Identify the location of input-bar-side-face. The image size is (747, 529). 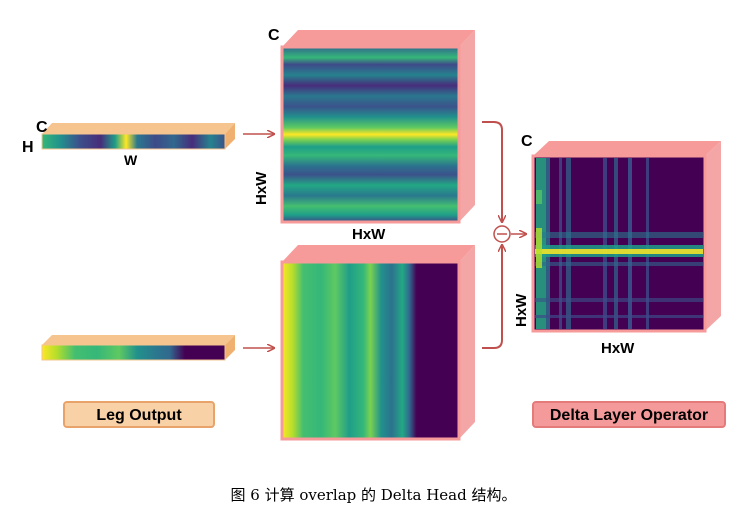
(230, 136).